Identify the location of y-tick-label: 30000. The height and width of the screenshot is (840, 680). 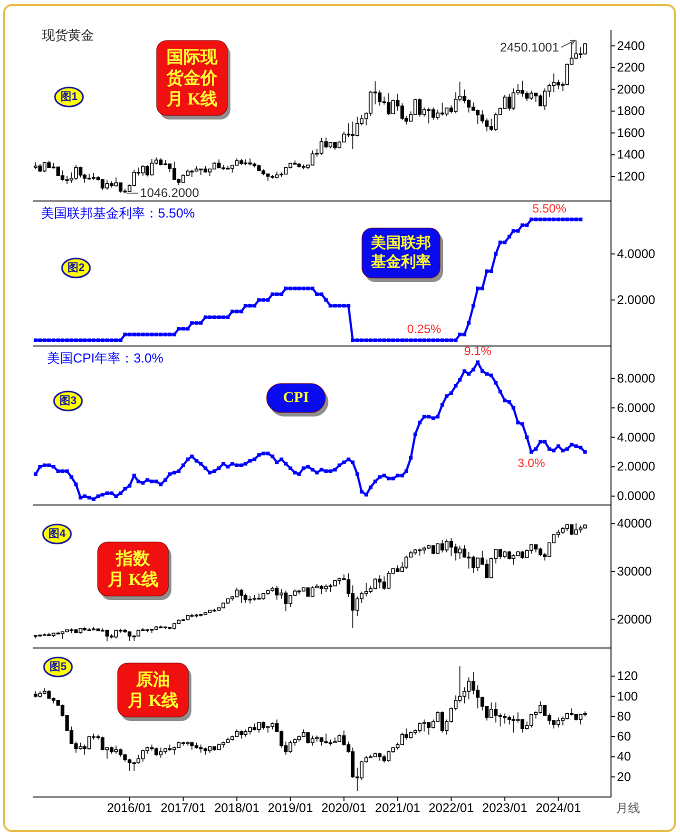
(634, 571).